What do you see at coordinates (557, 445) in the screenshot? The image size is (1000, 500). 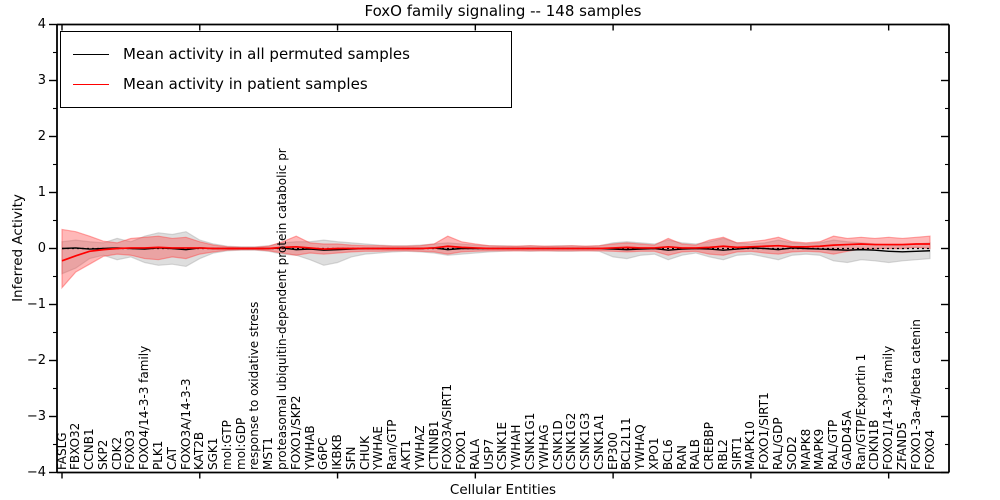 I see `x-tick-label-36: CSNK1D` at bounding box center [557, 445].